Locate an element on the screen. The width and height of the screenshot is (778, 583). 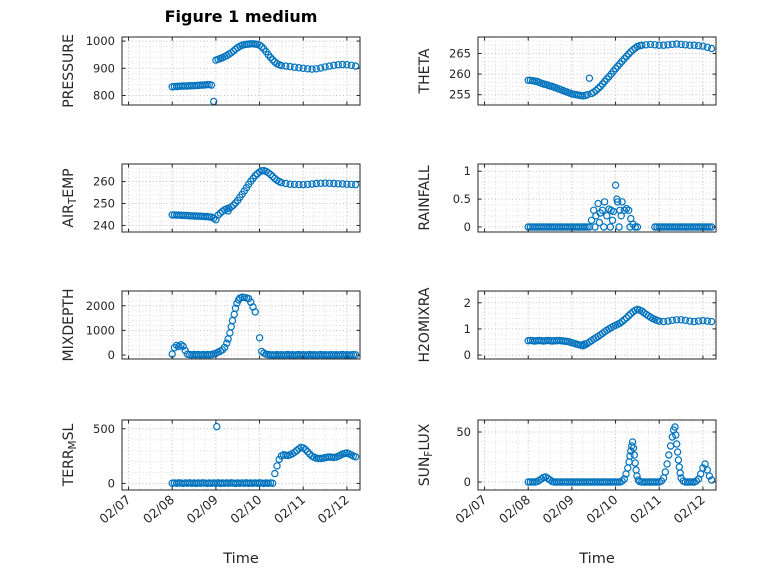
subplot-sun-flux: 0 50 02/07 02/08 02/09 02/10 02/11 02/12 SUNFLUX is located at coordinates (567, 473).